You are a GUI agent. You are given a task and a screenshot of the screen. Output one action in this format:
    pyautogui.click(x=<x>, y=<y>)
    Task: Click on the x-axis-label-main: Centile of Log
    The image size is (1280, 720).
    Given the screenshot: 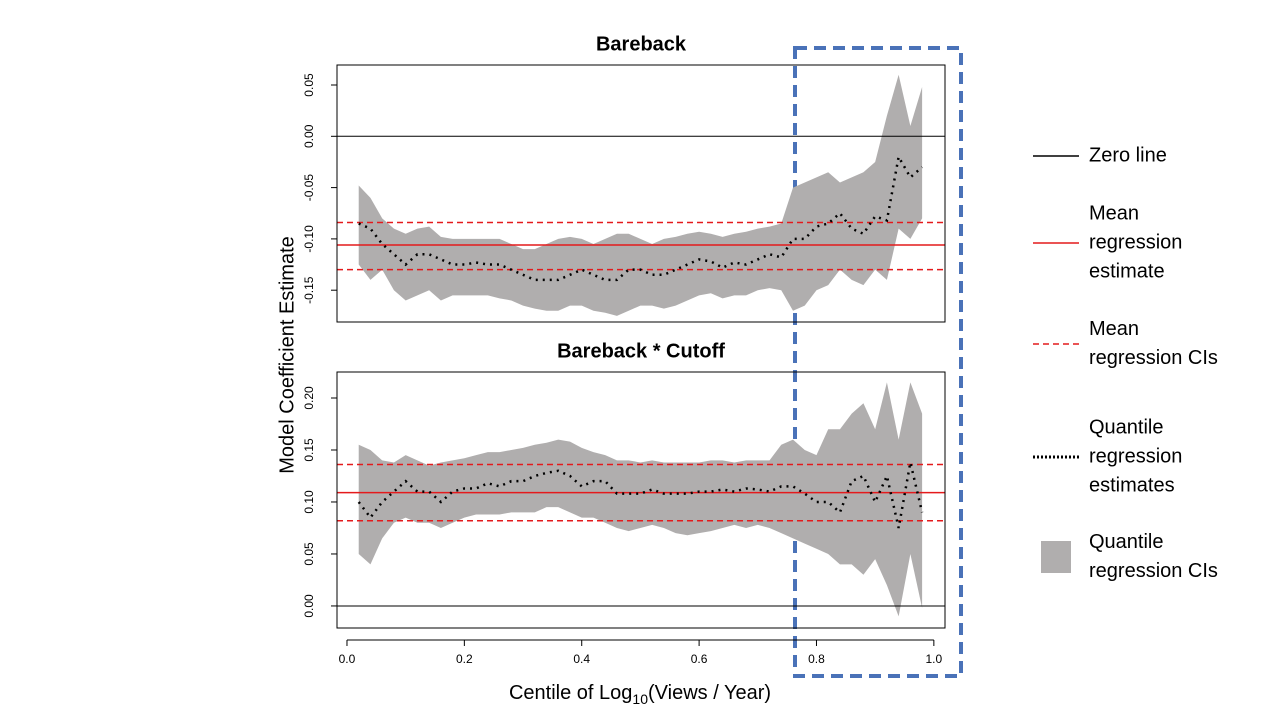 What is the action you would take?
    pyautogui.click(x=570, y=693)
    